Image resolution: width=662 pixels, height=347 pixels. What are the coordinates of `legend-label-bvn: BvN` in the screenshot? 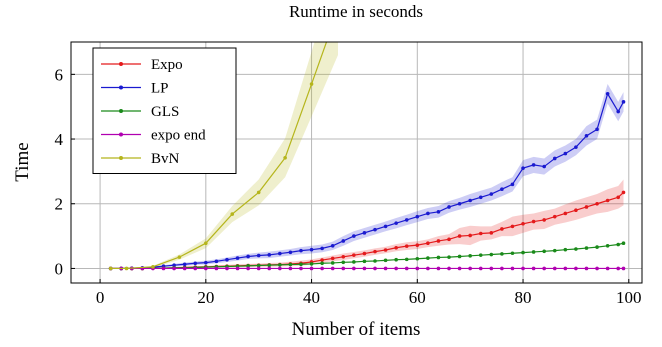 It's located at (165, 159).